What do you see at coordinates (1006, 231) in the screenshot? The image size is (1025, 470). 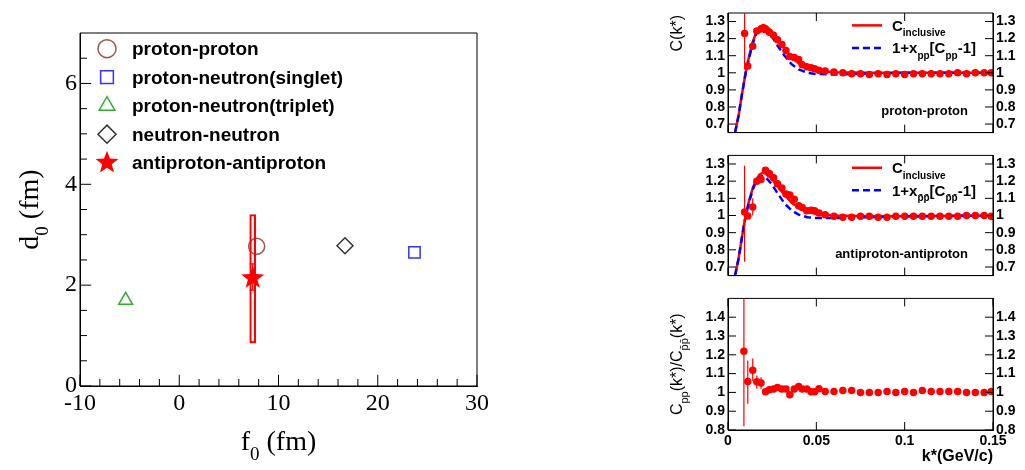 I see `y2-tick-label: 0.9` at bounding box center [1006, 231].